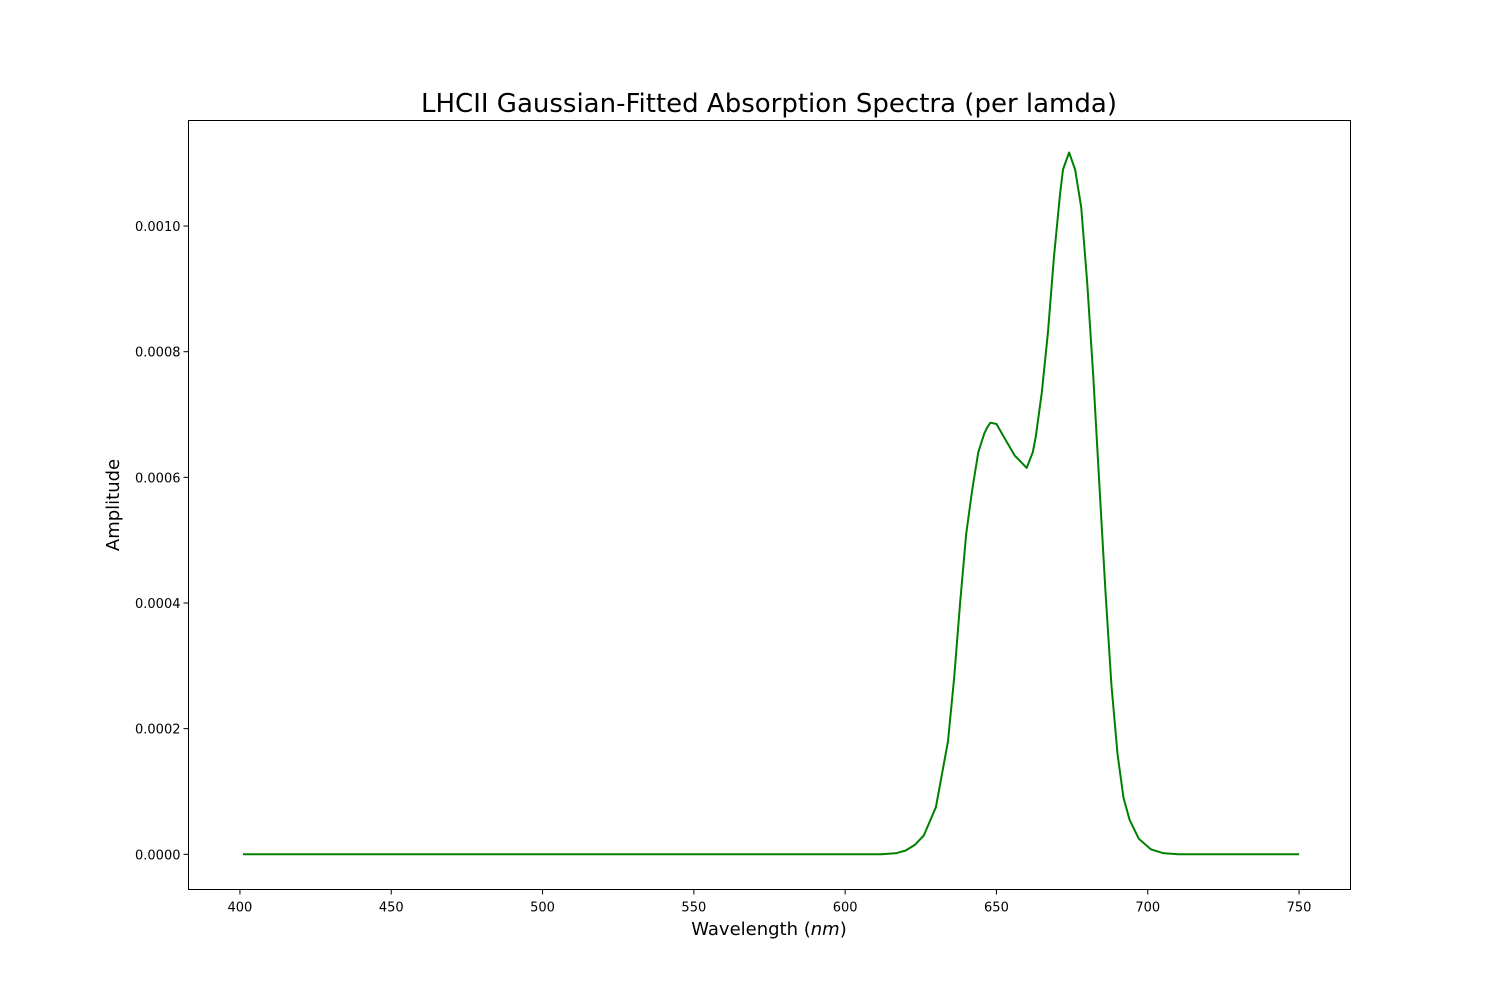 This screenshot has height=1000, width=1500. I want to click on x-tick-label: 700, so click(1147, 908).